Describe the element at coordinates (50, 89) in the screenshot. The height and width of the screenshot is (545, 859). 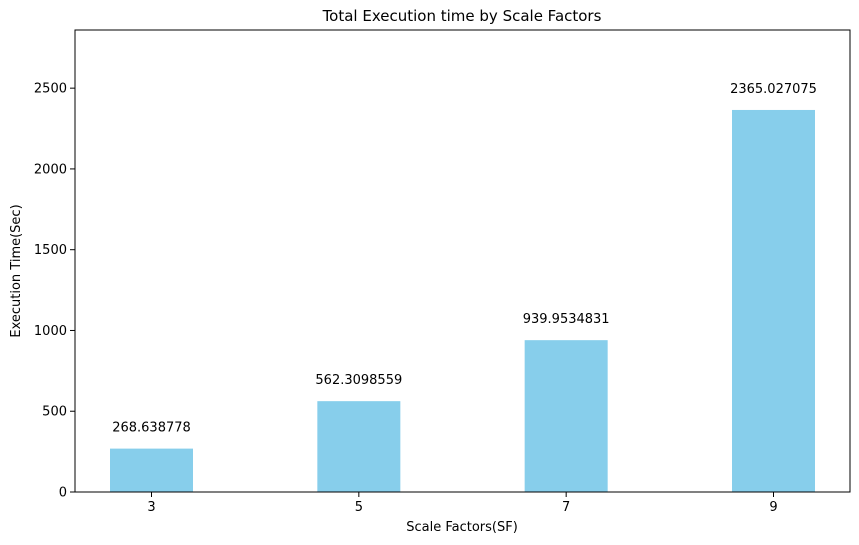
I see `y-tick-label-2500: 2500` at that location.